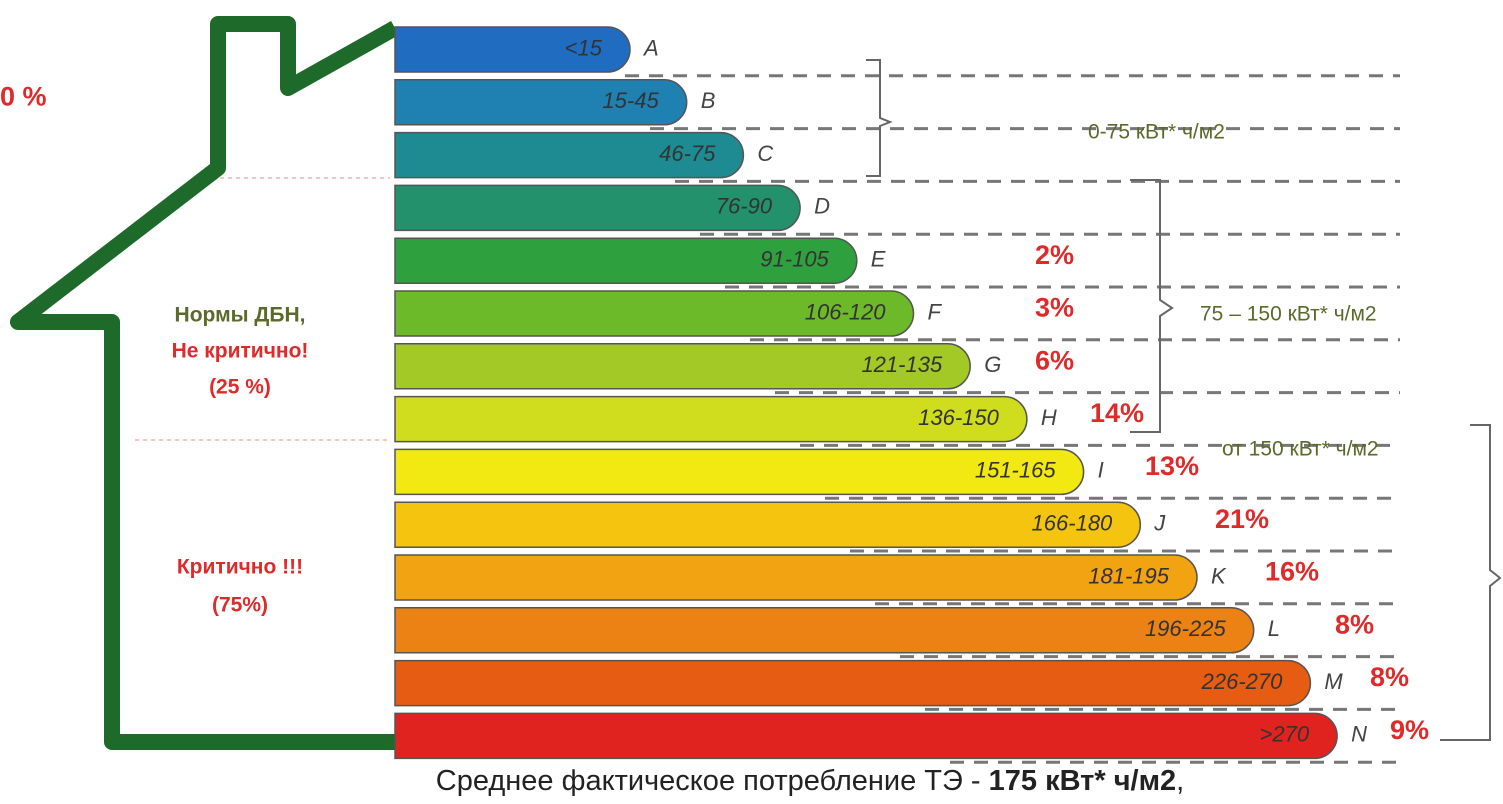 Image resolution: width=1503 pixels, height=804 pixels. What do you see at coordinates (1016, 470) in the screenshot?
I see `band-range: 151-165` at bounding box center [1016, 470].